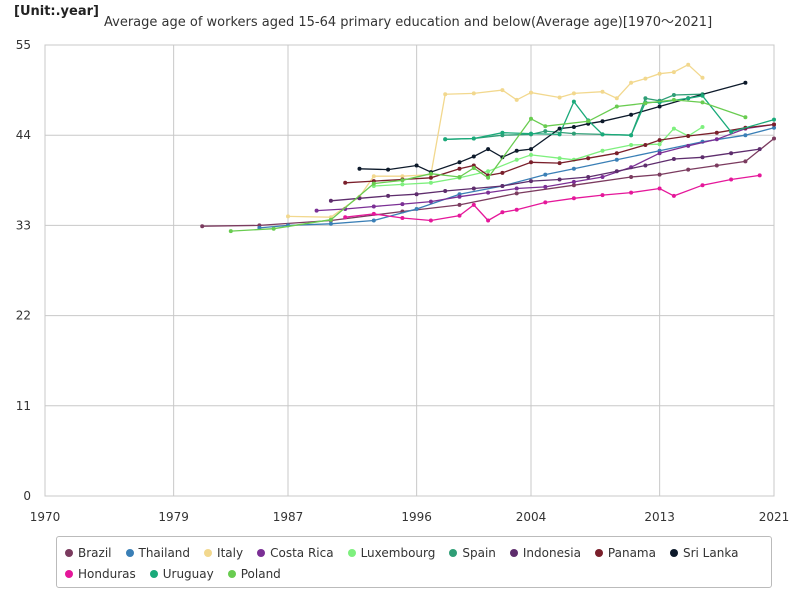  I want to click on legend-item: Spain, so click(472, 552).